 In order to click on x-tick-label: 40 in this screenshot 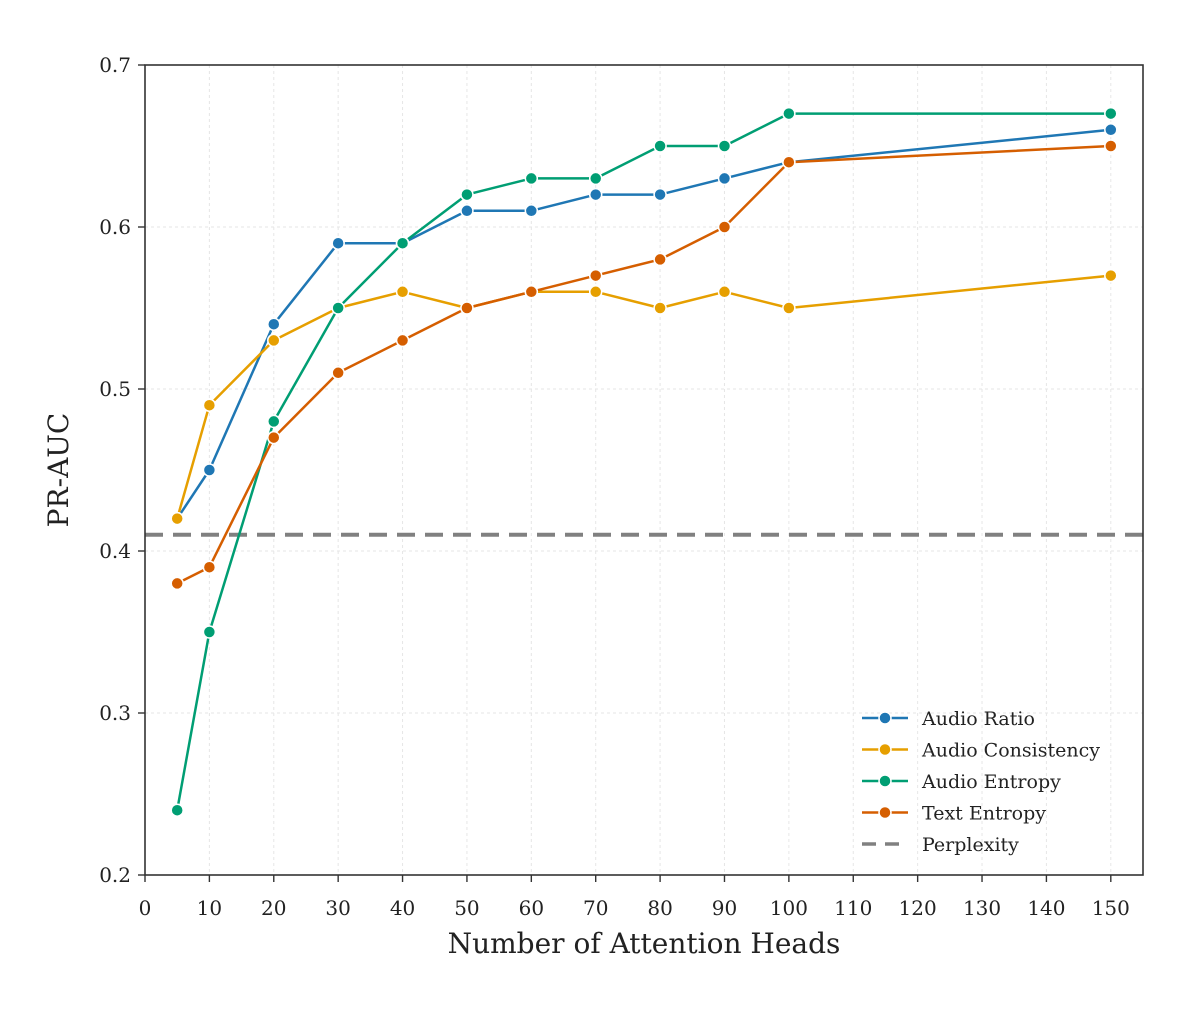, I will do `click(402, 908)`.